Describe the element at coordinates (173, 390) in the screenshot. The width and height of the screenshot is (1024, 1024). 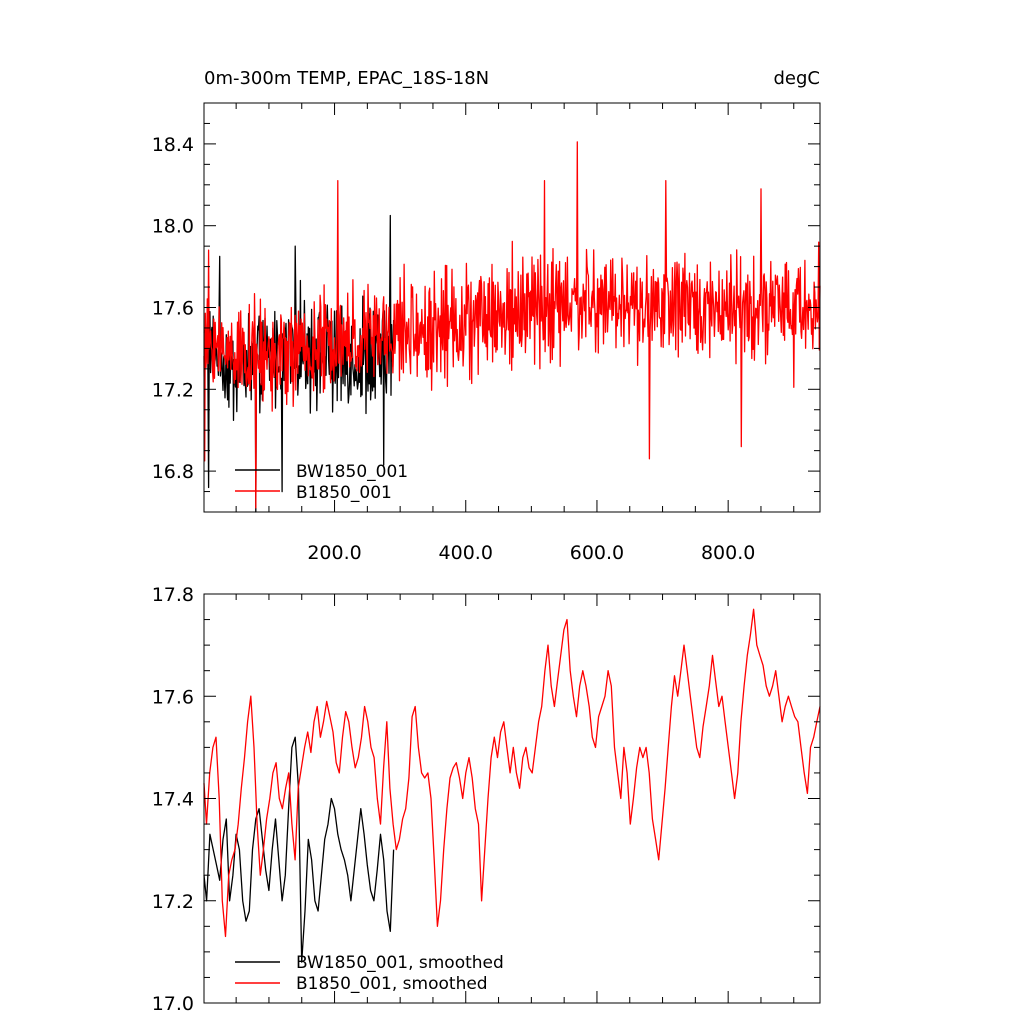
I see `top-y-tick-label: 17.2` at that location.